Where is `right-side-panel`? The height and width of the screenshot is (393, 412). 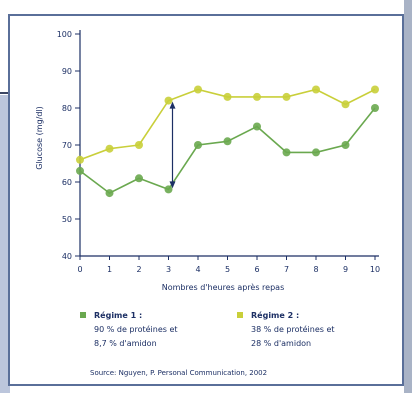 right-side-panel is located at coordinates (408, 196).